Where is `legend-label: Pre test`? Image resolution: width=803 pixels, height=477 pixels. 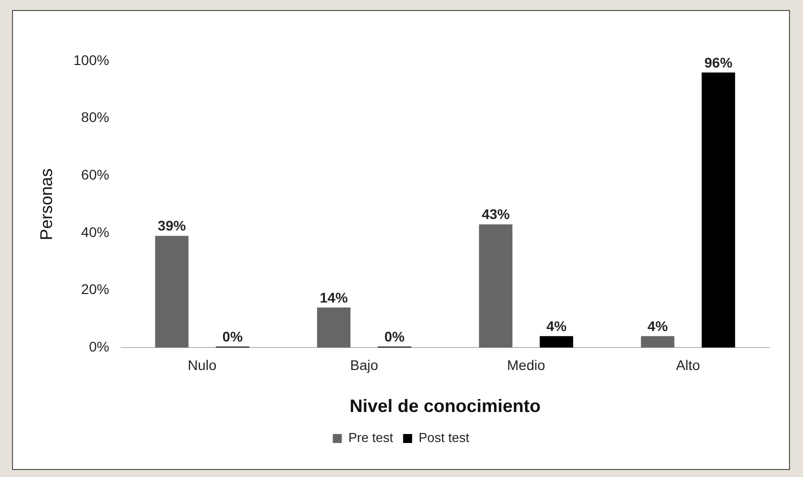 legend-label: Pre test is located at coordinates (371, 438).